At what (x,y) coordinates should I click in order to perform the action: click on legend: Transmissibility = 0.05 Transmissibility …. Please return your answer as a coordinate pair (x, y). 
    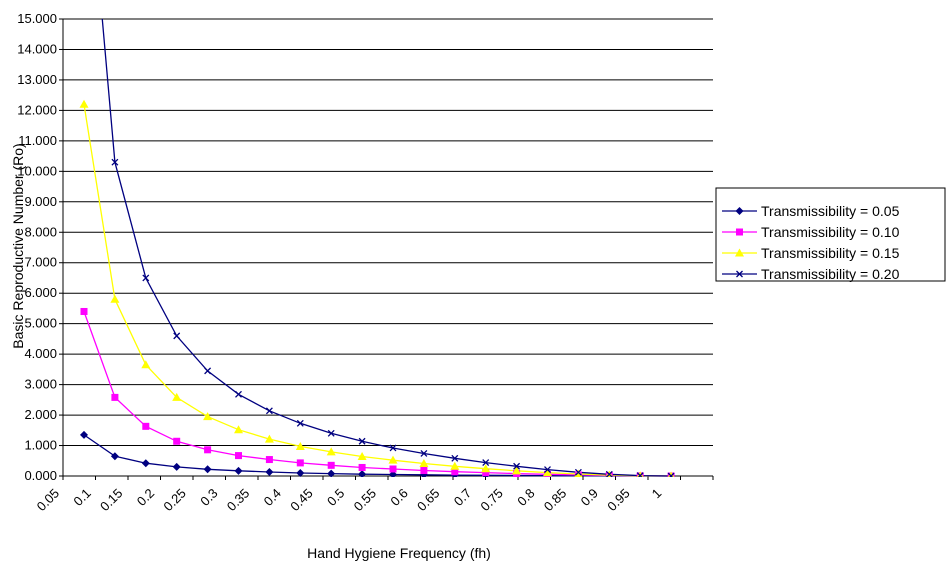
    Looking at the image, I should click on (830, 234).